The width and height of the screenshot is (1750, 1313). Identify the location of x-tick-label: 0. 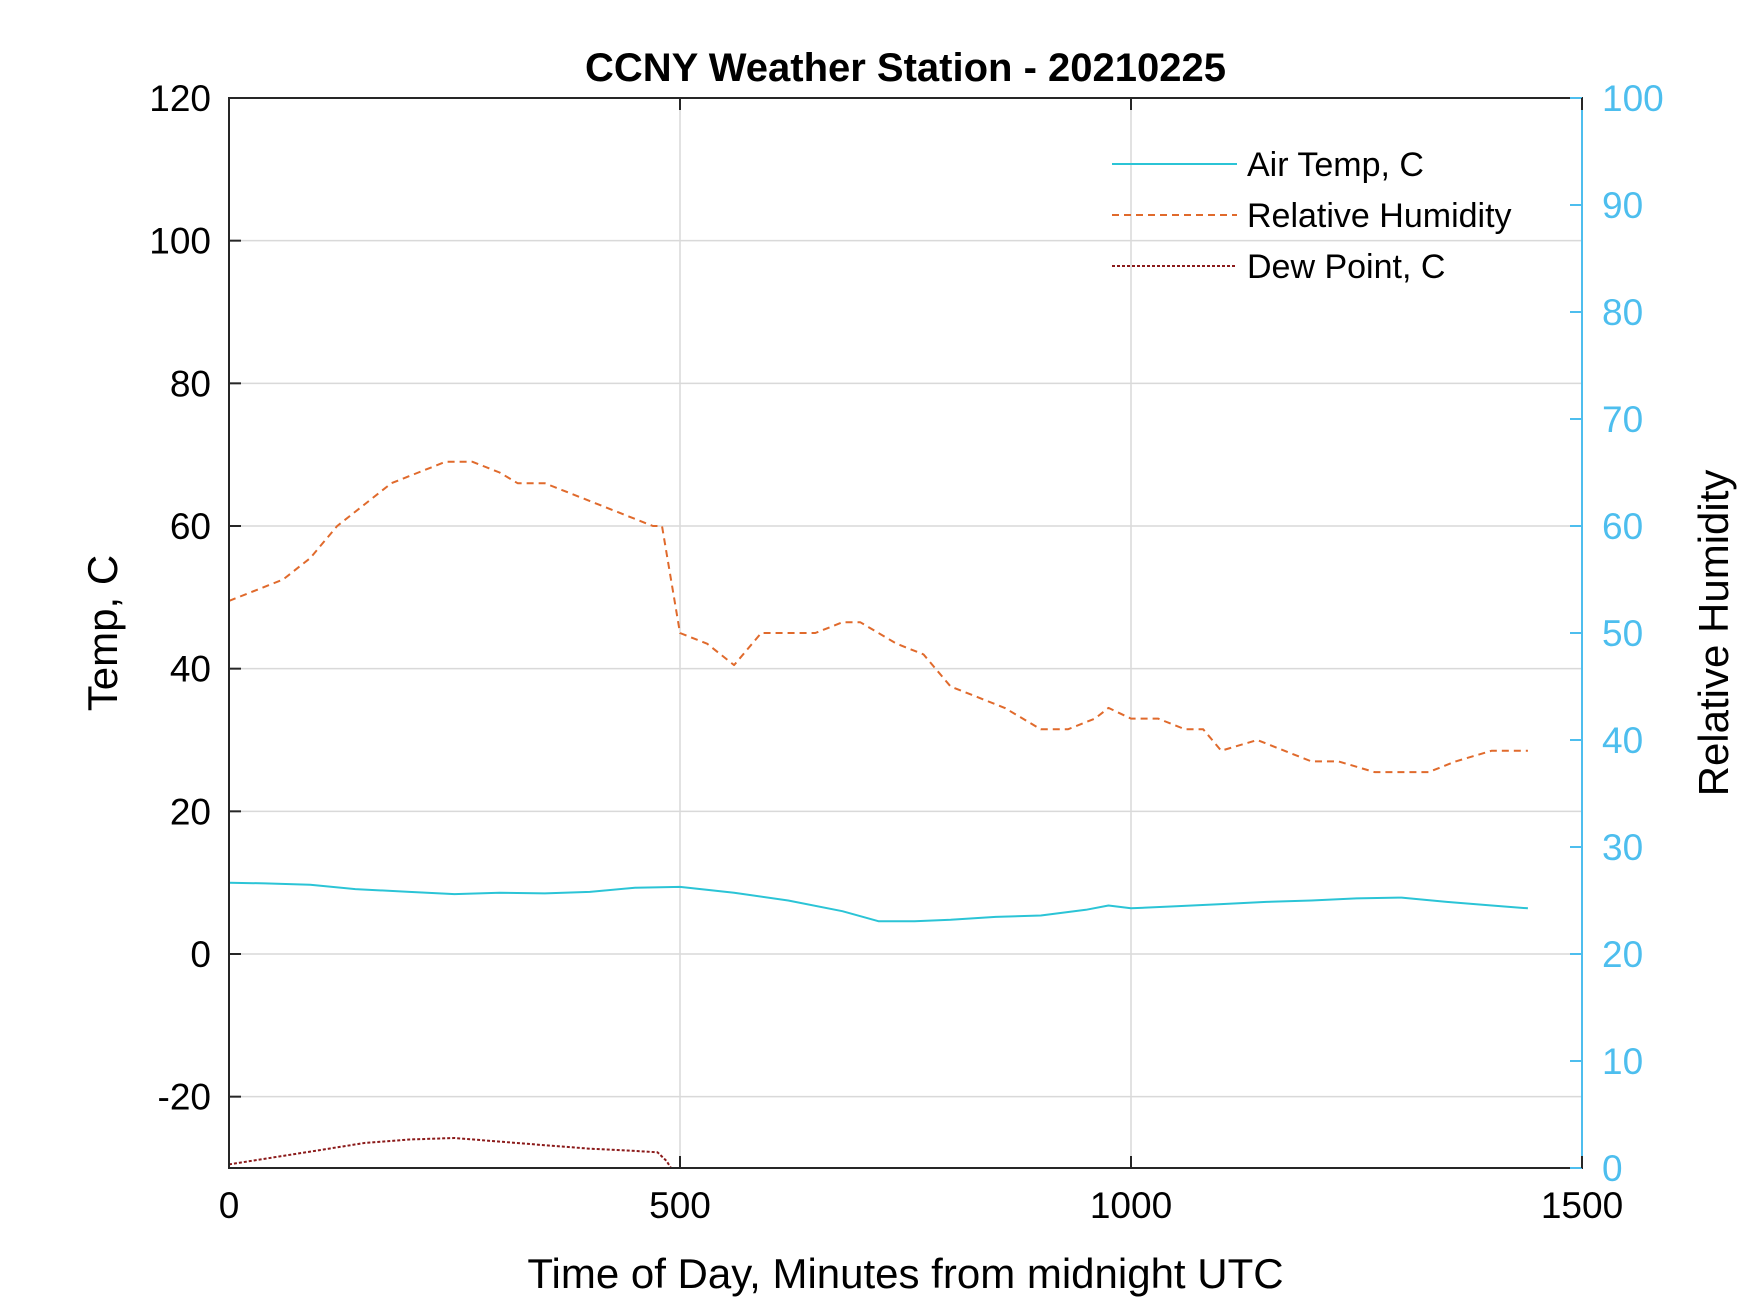
(229, 1205).